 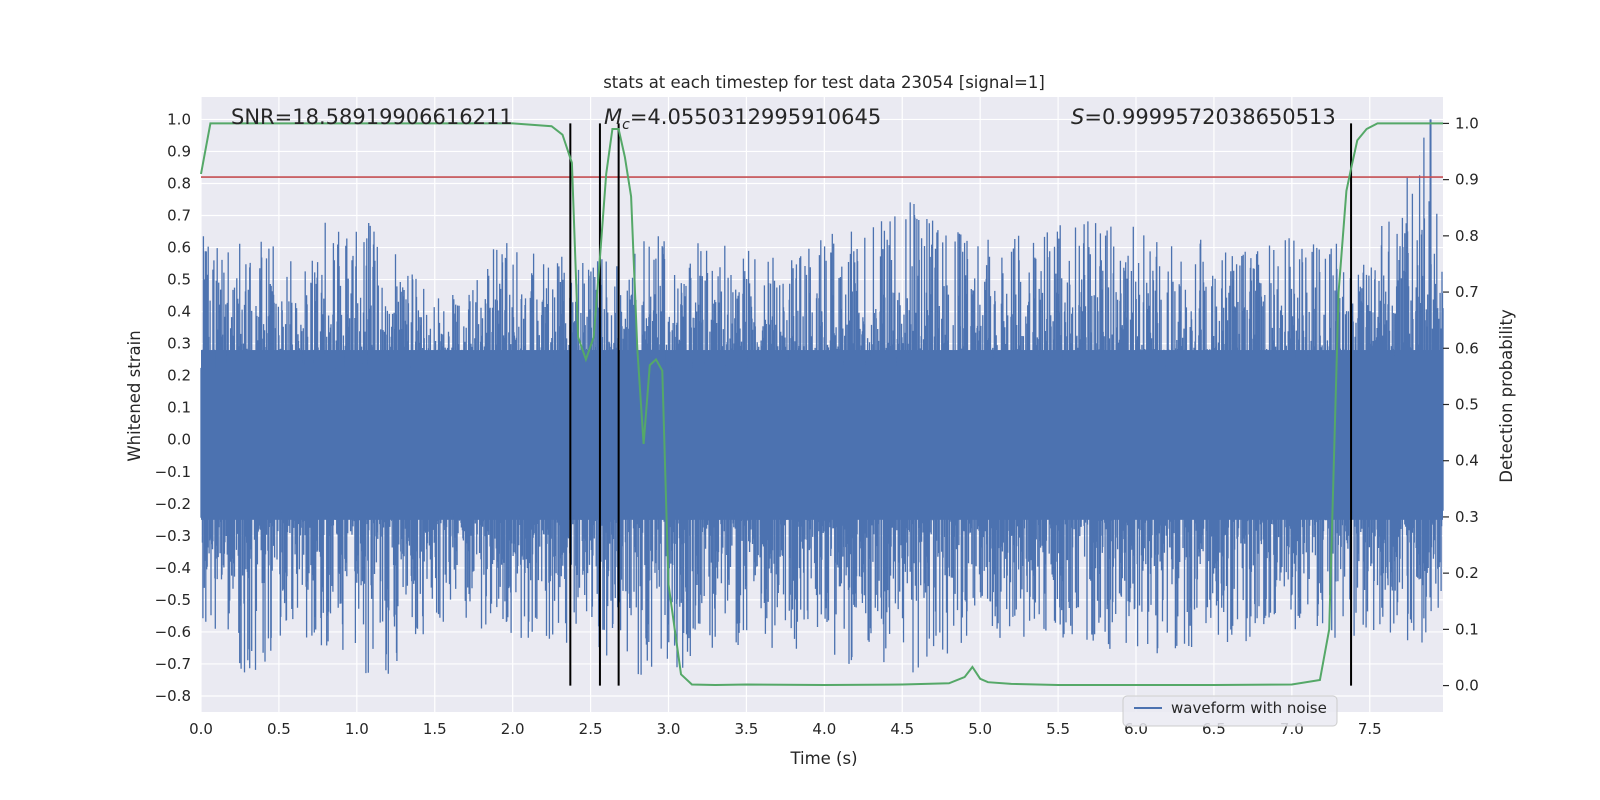 What do you see at coordinates (173, 472) in the screenshot?
I see `y-tick-label: −0.1` at bounding box center [173, 472].